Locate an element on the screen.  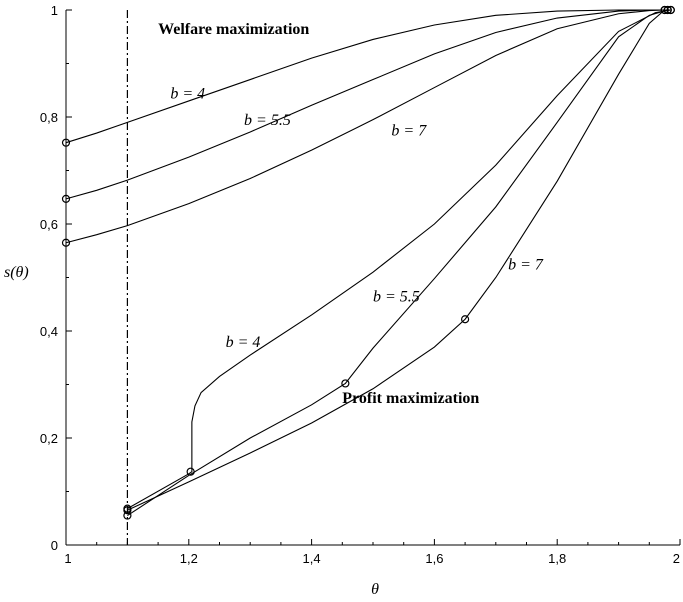
region-label: Profit maximization is located at coordinates (410, 398).